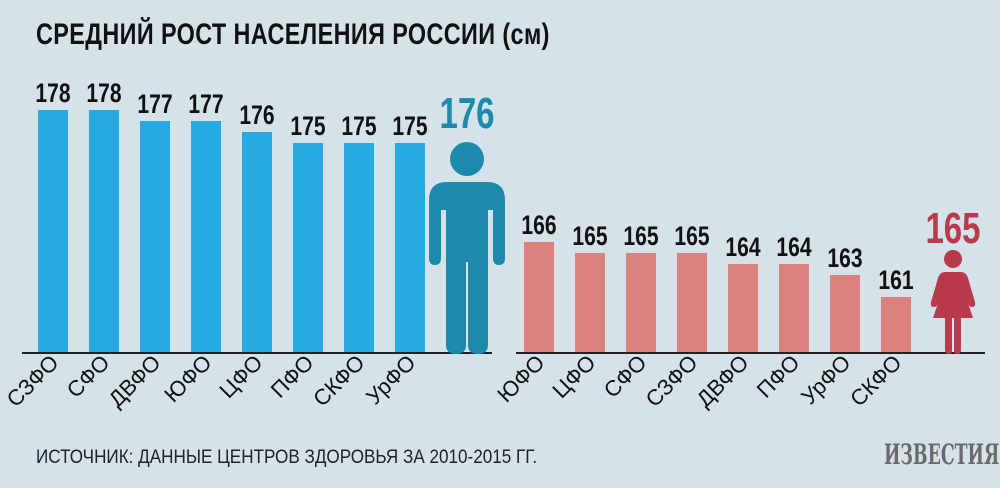 The height and width of the screenshot is (488, 1000). Describe the element at coordinates (953, 302) in the screenshot. I see `woman-icon` at that location.